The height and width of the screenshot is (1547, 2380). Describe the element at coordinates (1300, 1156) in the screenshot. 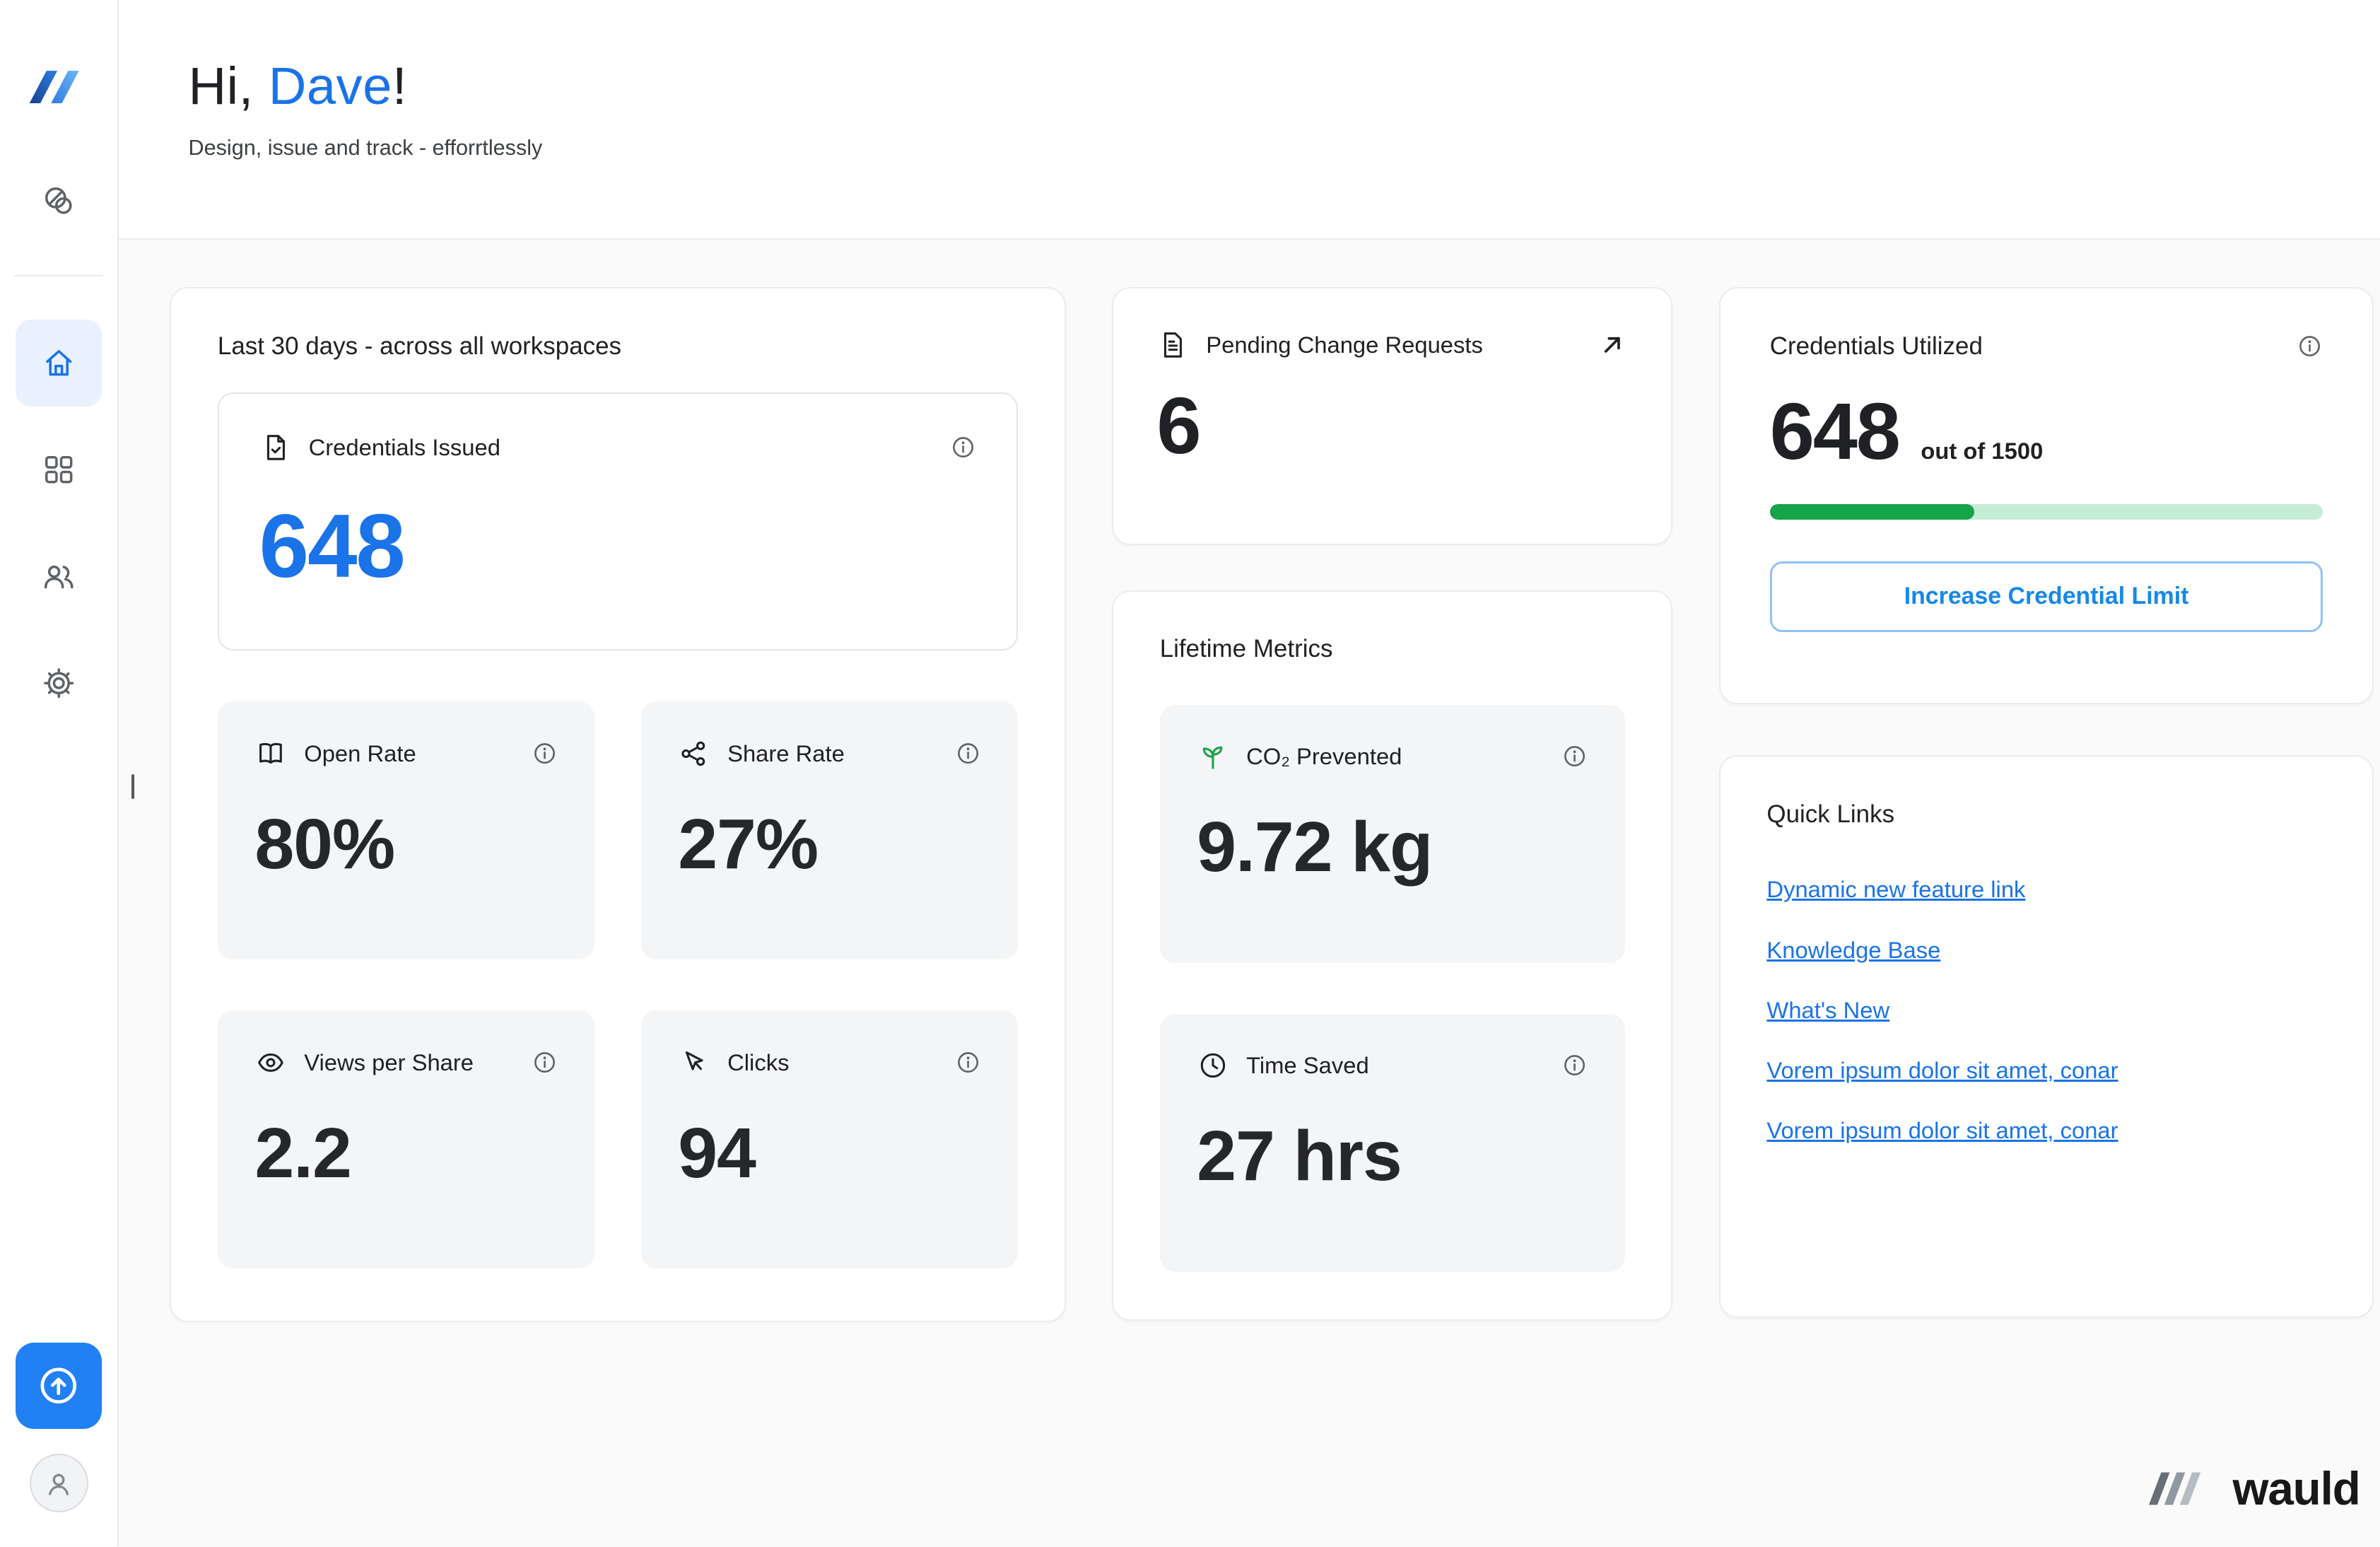

I see `time-saved-value: 27 hrs` at that location.